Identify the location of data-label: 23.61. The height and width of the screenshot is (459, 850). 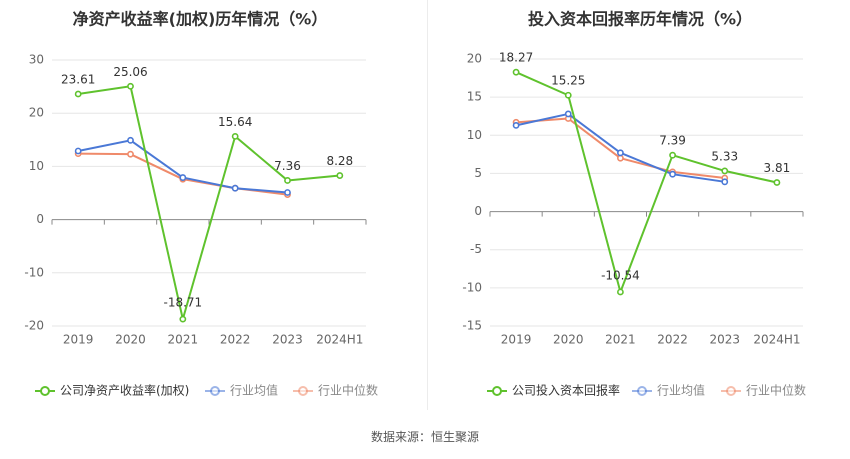
(78, 79).